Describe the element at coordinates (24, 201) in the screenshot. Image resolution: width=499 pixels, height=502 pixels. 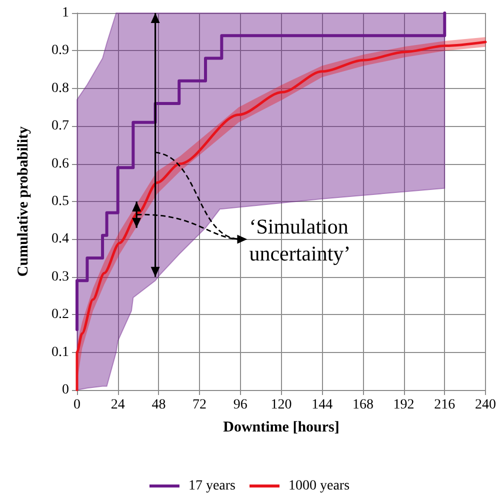
I see `y-axis-title: Cumulative probability` at that location.